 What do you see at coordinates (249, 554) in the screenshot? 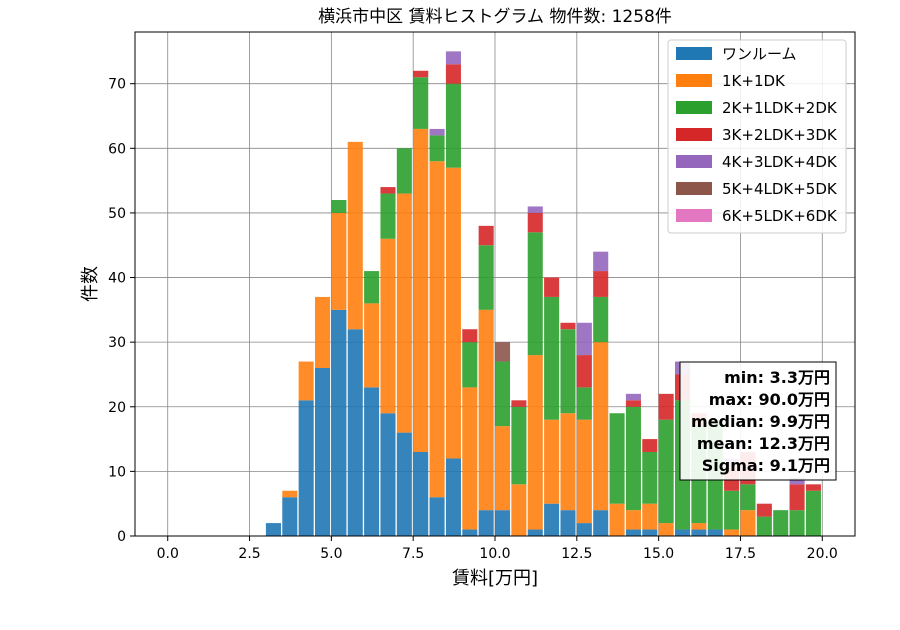
I see `x-tick-label: 2.5` at bounding box center [249, 554].